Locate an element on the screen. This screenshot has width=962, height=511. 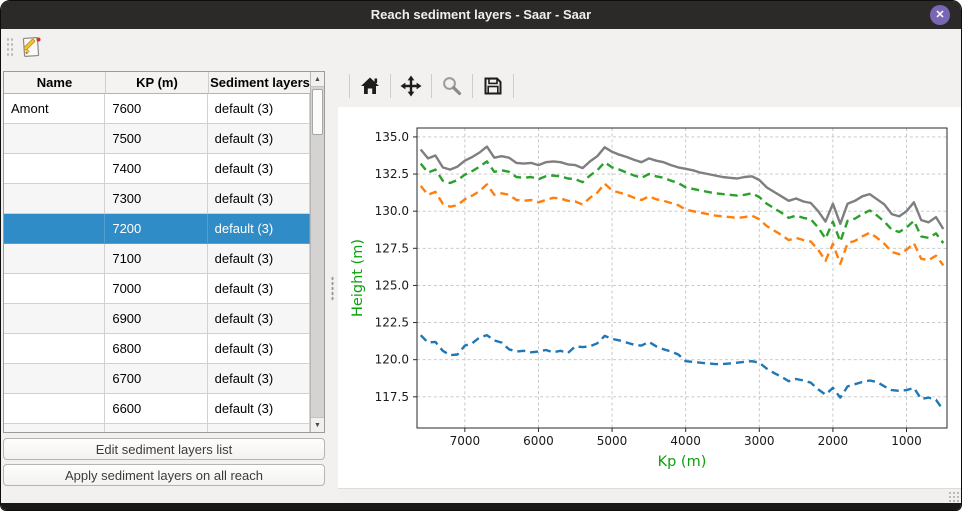
svg-text: Kp (m) is located at coordinates (682, 462).